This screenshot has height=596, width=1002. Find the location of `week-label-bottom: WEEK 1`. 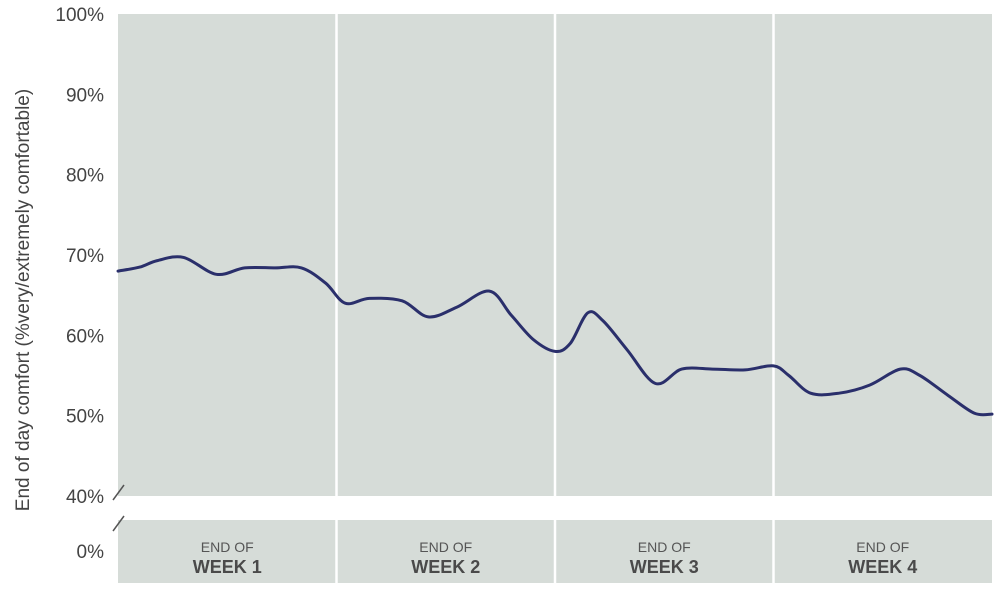

week-label-bottom: WEEK 1 is located at coordinates (227, 567).